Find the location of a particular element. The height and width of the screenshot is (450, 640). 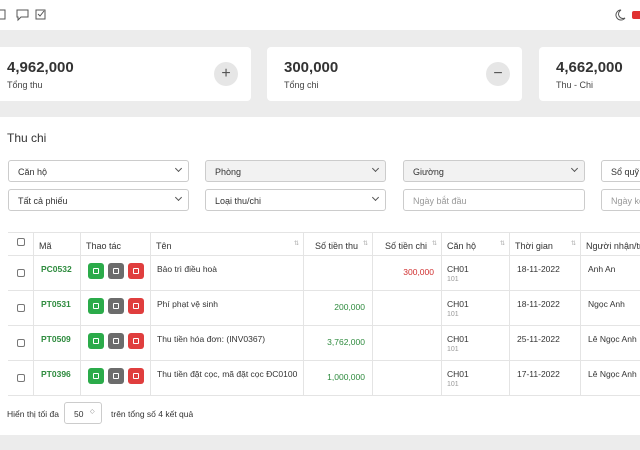

code: PT0396 is located at coordinates (56, 374).